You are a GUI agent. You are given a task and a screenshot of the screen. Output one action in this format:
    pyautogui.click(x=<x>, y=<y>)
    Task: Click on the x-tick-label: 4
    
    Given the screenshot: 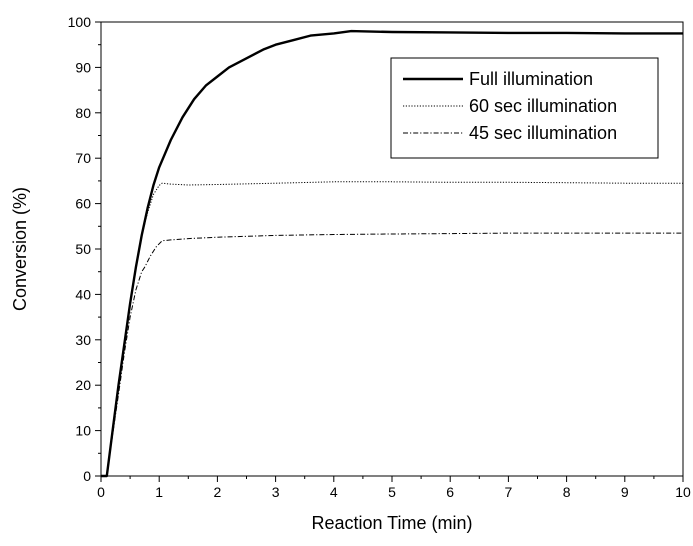 What is the action you would take?
    pyautogui.click(x=334, y=492)
    